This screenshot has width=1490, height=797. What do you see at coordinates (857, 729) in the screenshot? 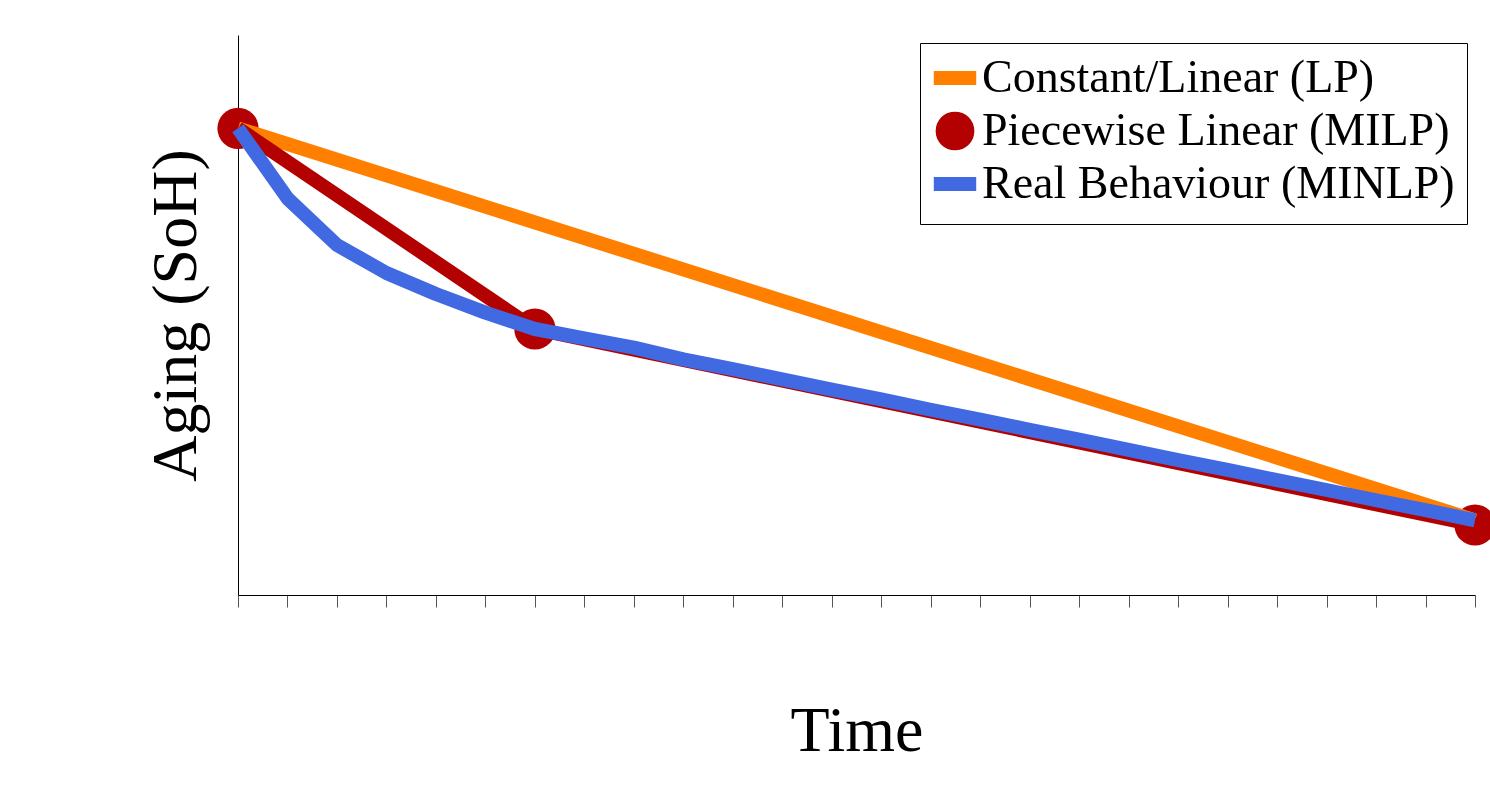
I see `x-axis-title: Time` at bounding box center [857, 729].